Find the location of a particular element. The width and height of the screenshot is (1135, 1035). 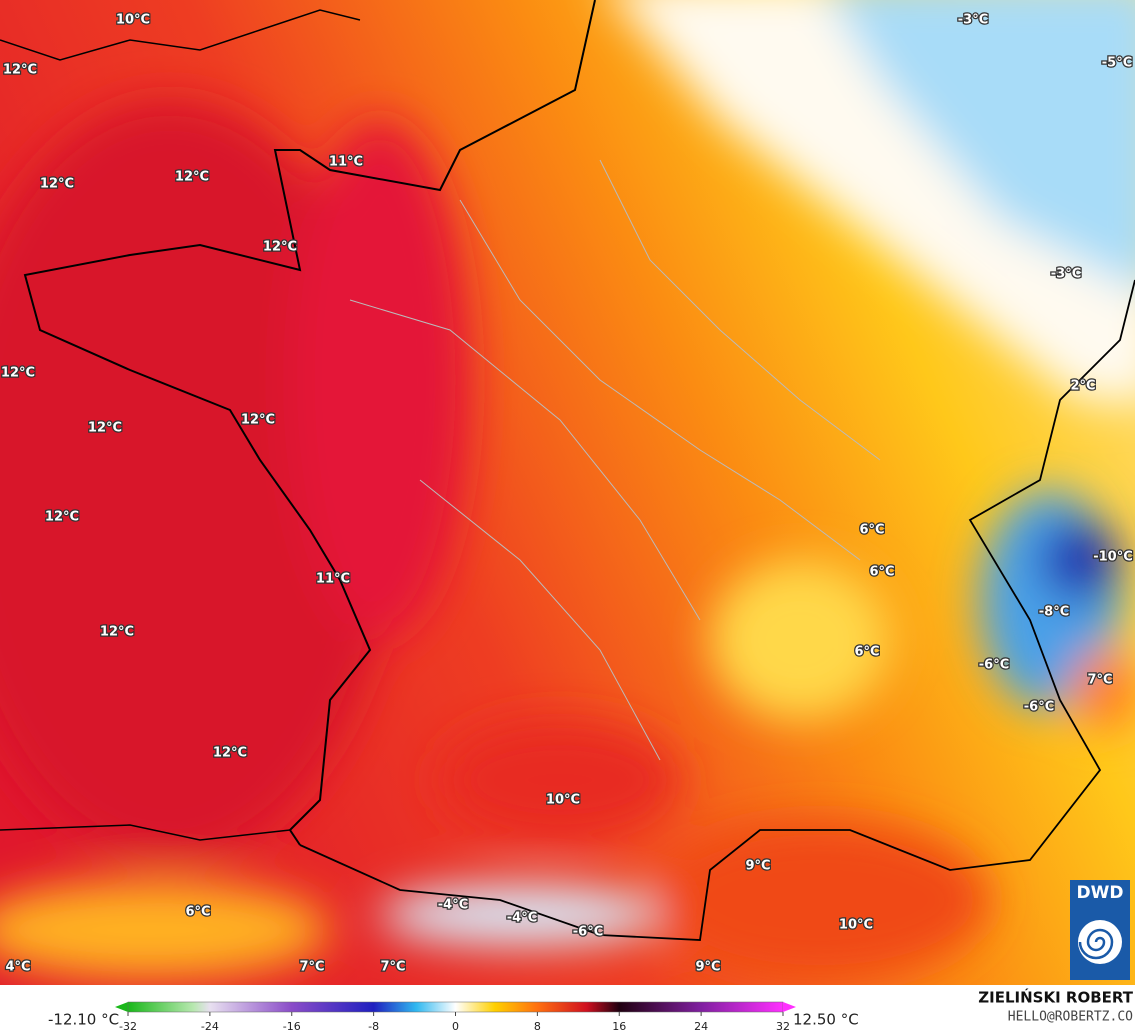

colorbar-tick-label: -32 is located at coordinates (128, 1026).